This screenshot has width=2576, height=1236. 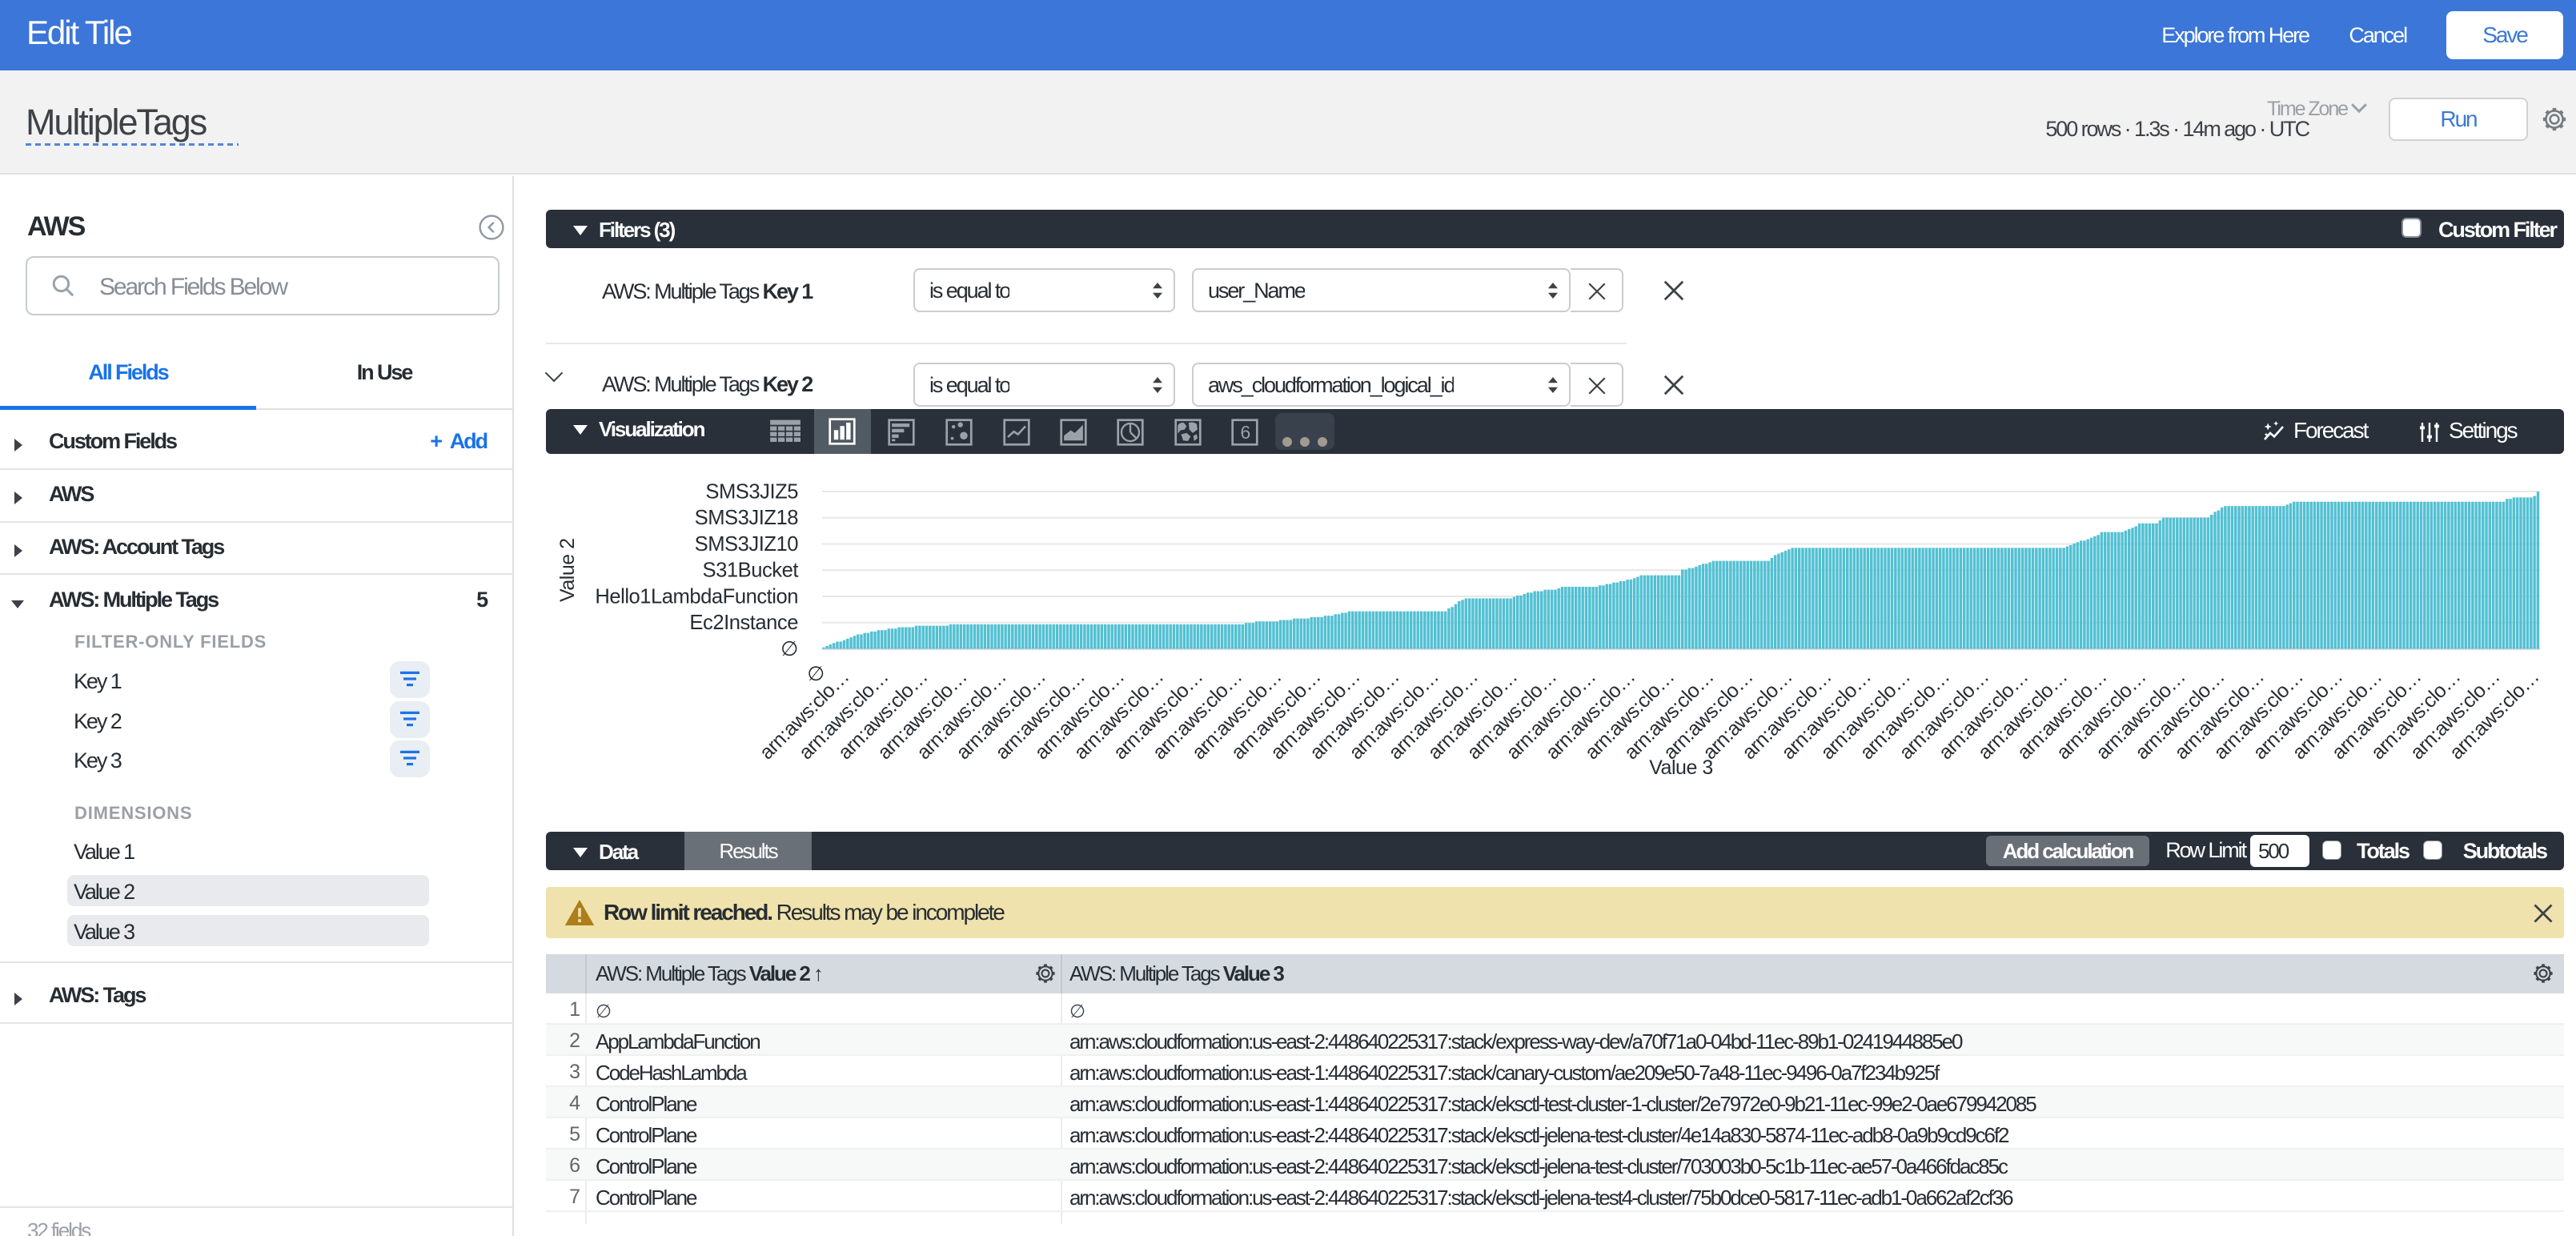 I want to click on svg-text: S31Bucket, so click(x=751, y=571).